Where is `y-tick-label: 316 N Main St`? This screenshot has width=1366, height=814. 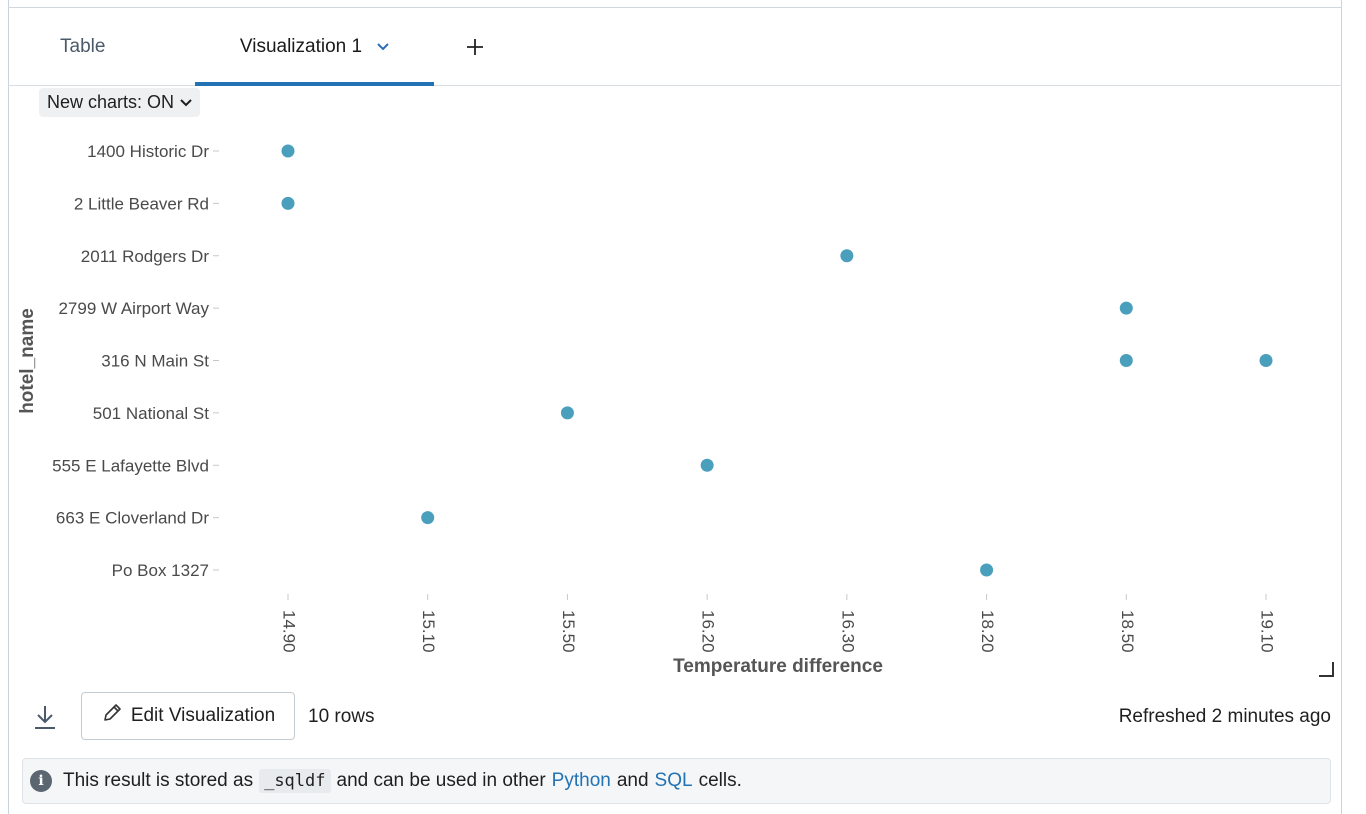
y-tick-label: 316 N Main St is located at coordinates (155, 361).